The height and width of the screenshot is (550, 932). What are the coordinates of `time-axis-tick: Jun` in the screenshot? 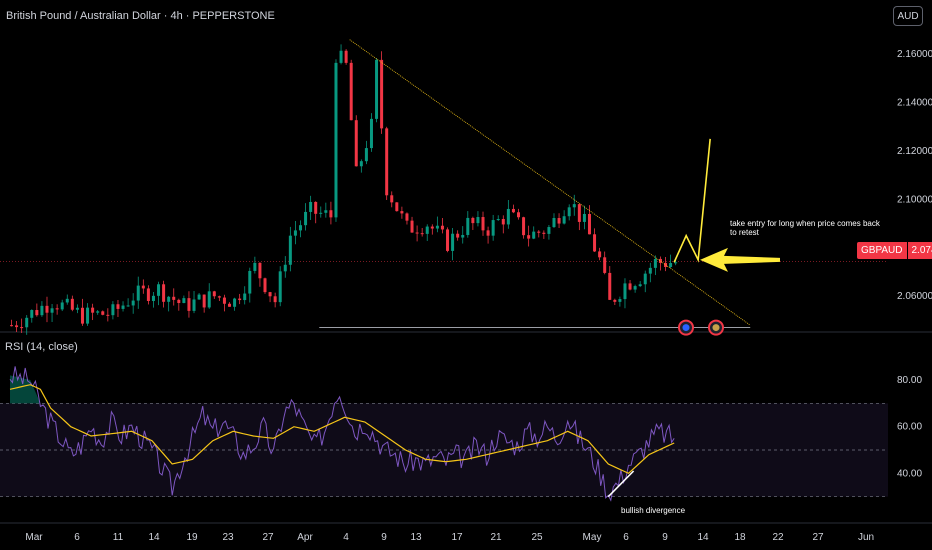 It's located at (866, 537).